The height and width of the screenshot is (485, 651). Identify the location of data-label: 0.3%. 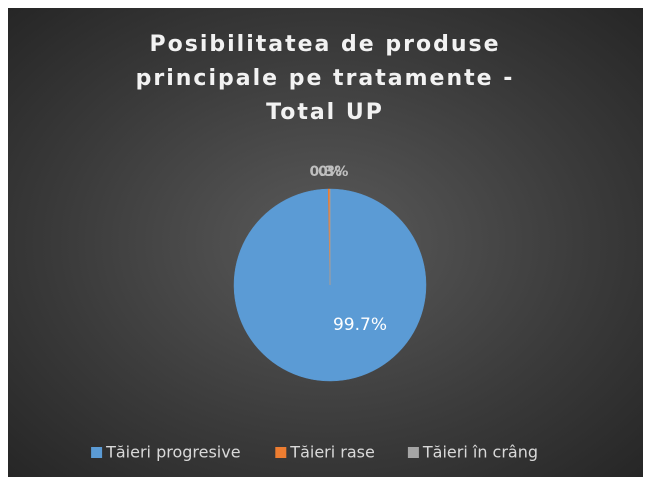
(329, 172).